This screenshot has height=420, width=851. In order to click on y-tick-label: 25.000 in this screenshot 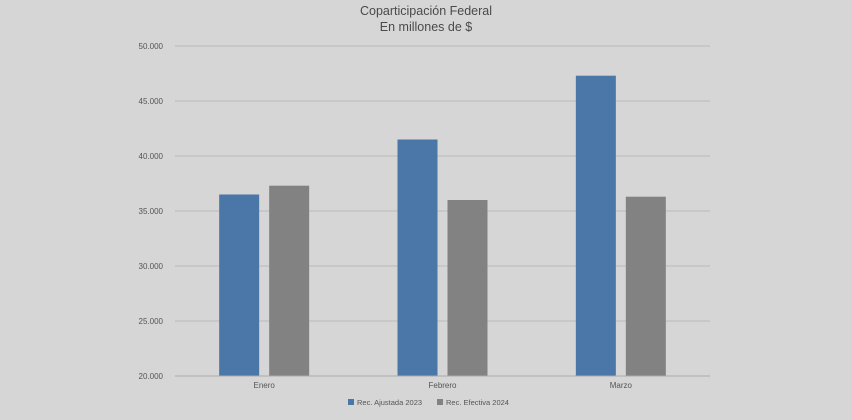, I will do `click(151, 321)`.